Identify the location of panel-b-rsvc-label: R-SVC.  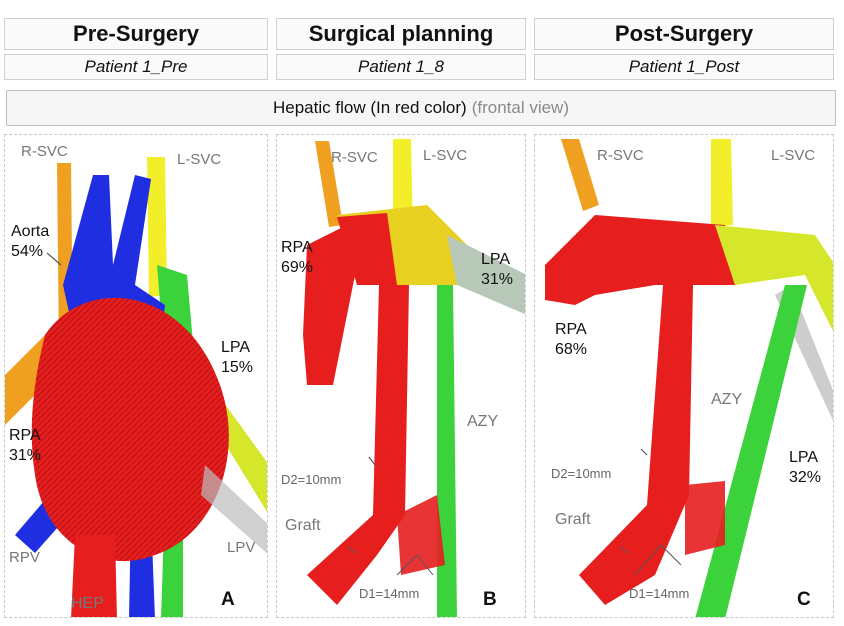
(354, 157).